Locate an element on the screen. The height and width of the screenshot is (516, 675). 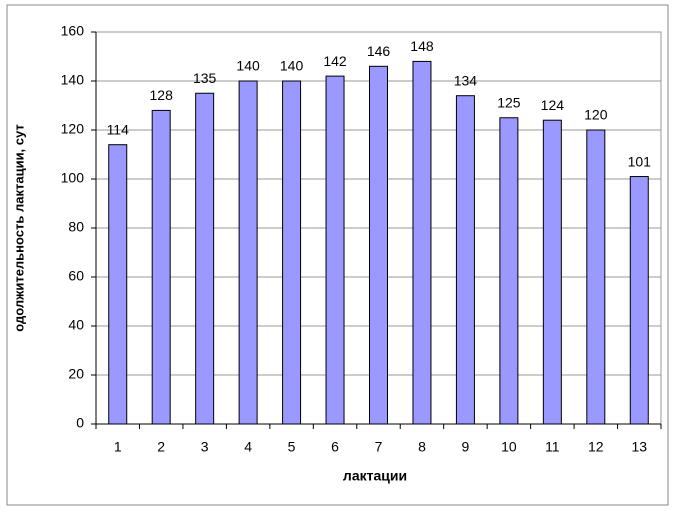
value-label: 120 is located at coordinates (596, 115).